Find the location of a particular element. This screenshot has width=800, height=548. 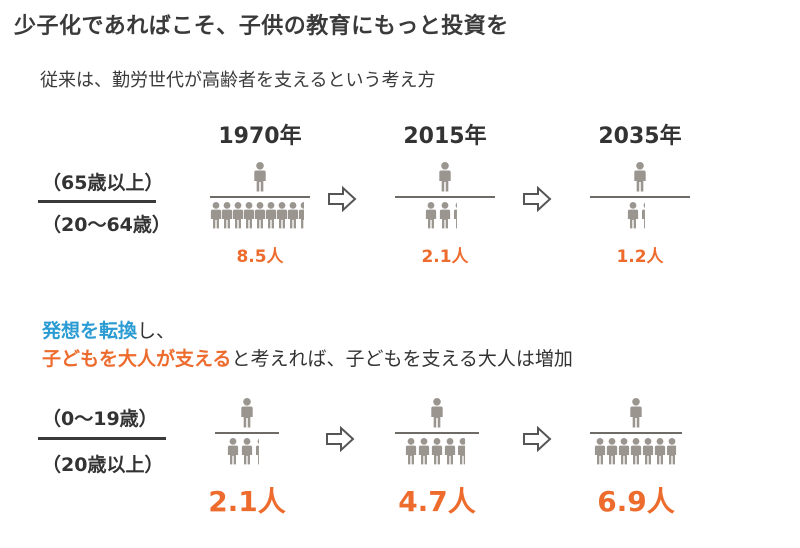

year-1970: 1970年 is located at coordinates (260, 136).